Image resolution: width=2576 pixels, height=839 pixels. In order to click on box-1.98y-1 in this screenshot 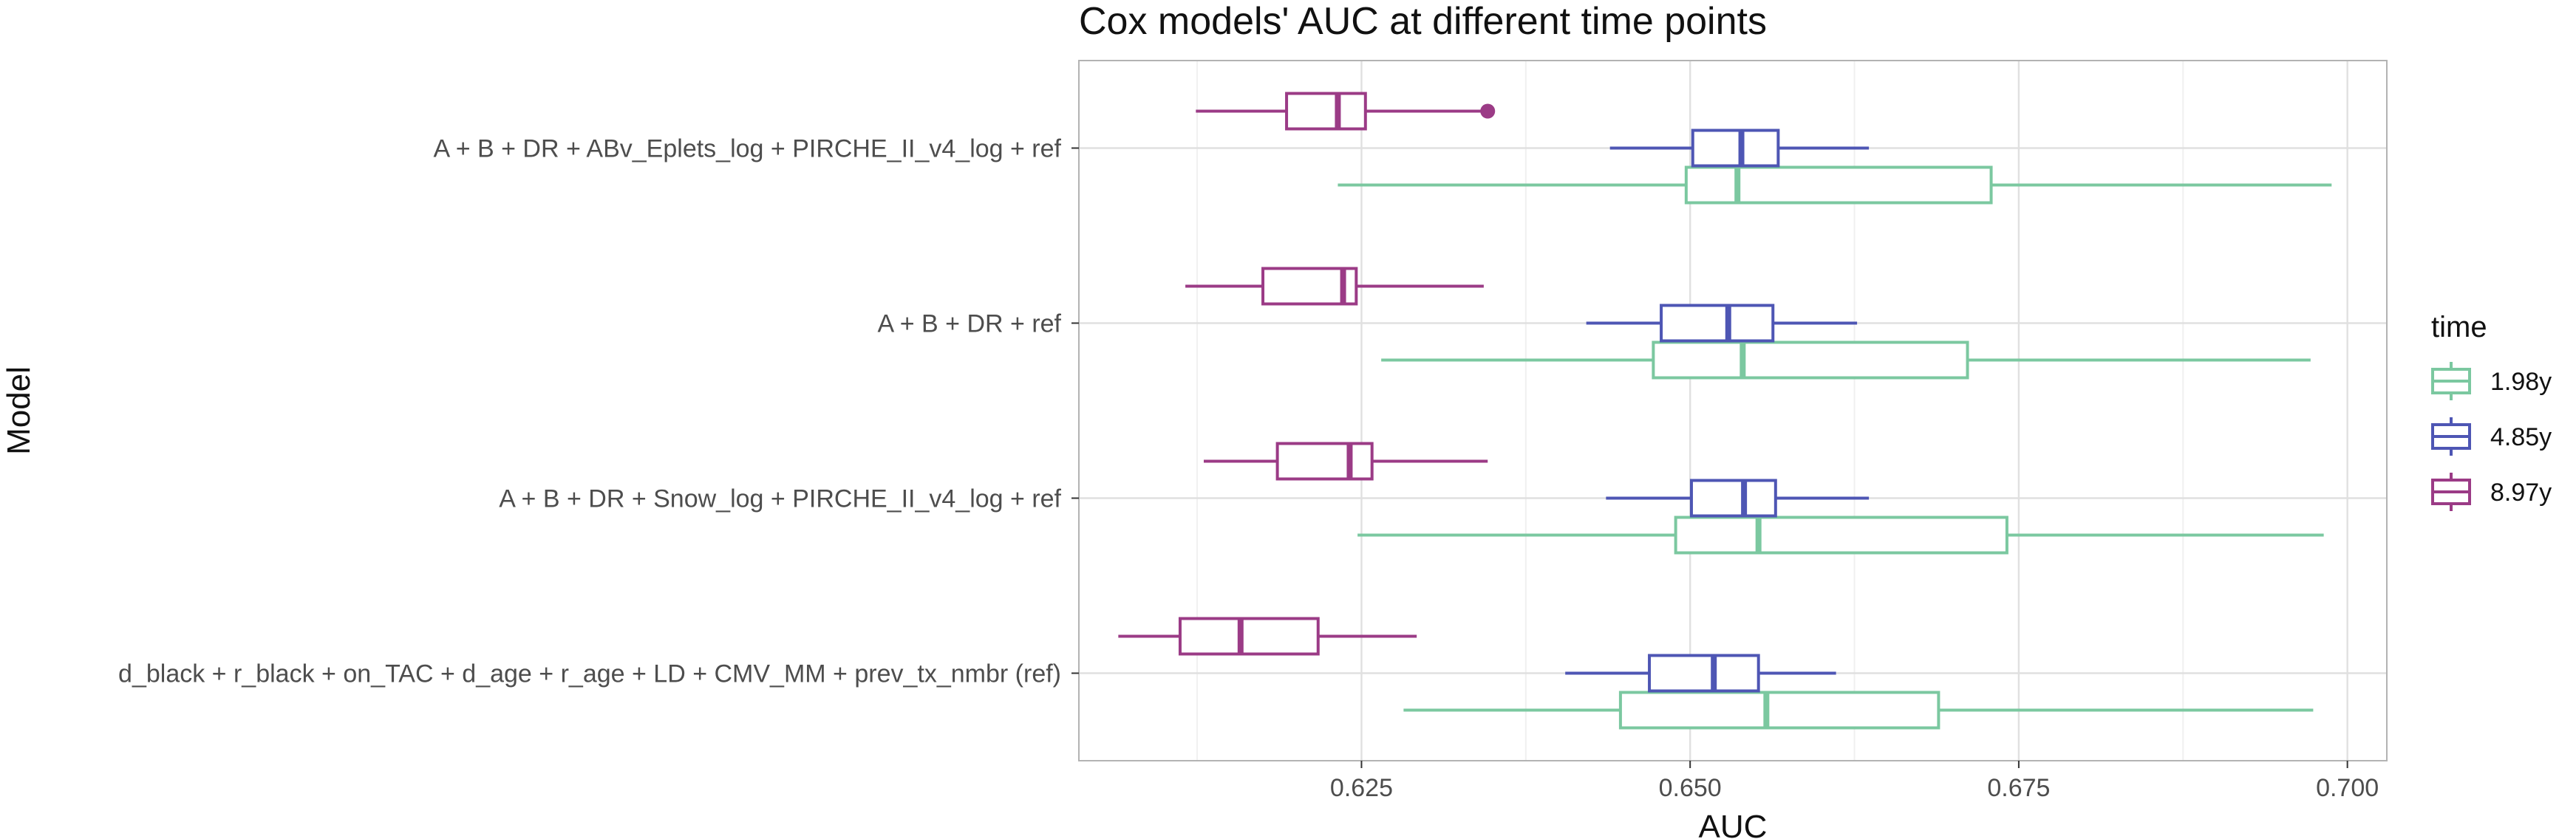, I will do `click(1846, 360)`.